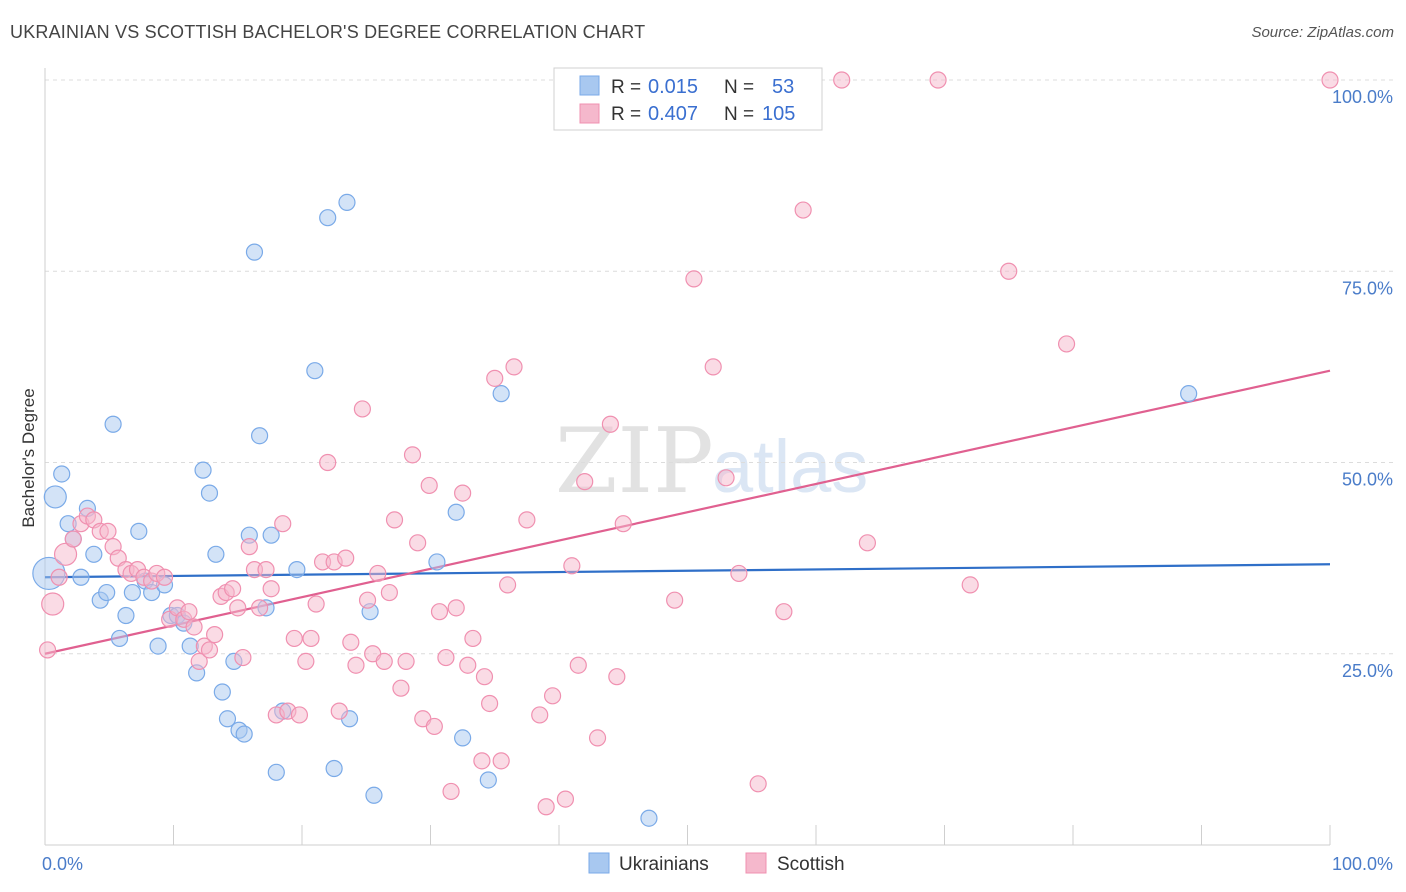  What do you see at coordinates (626, 87) in the screenshot?
I see `legend-r-label-ukrainians: R =` at bounding box center [626, 87].